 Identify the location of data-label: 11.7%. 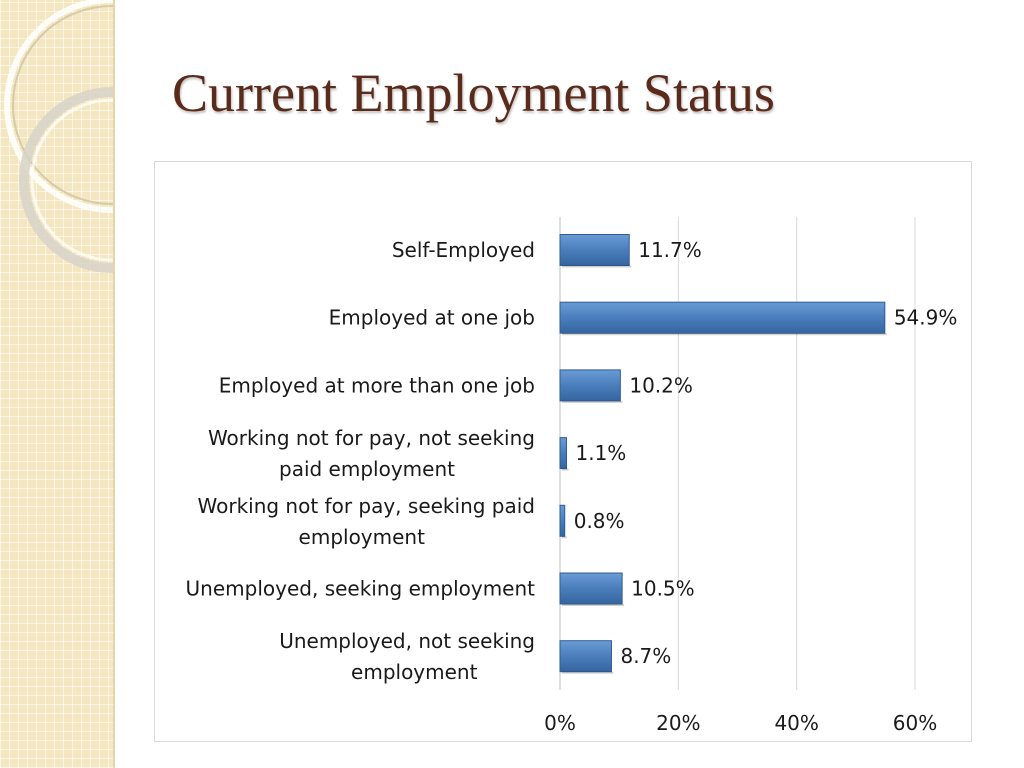
(670, 250).